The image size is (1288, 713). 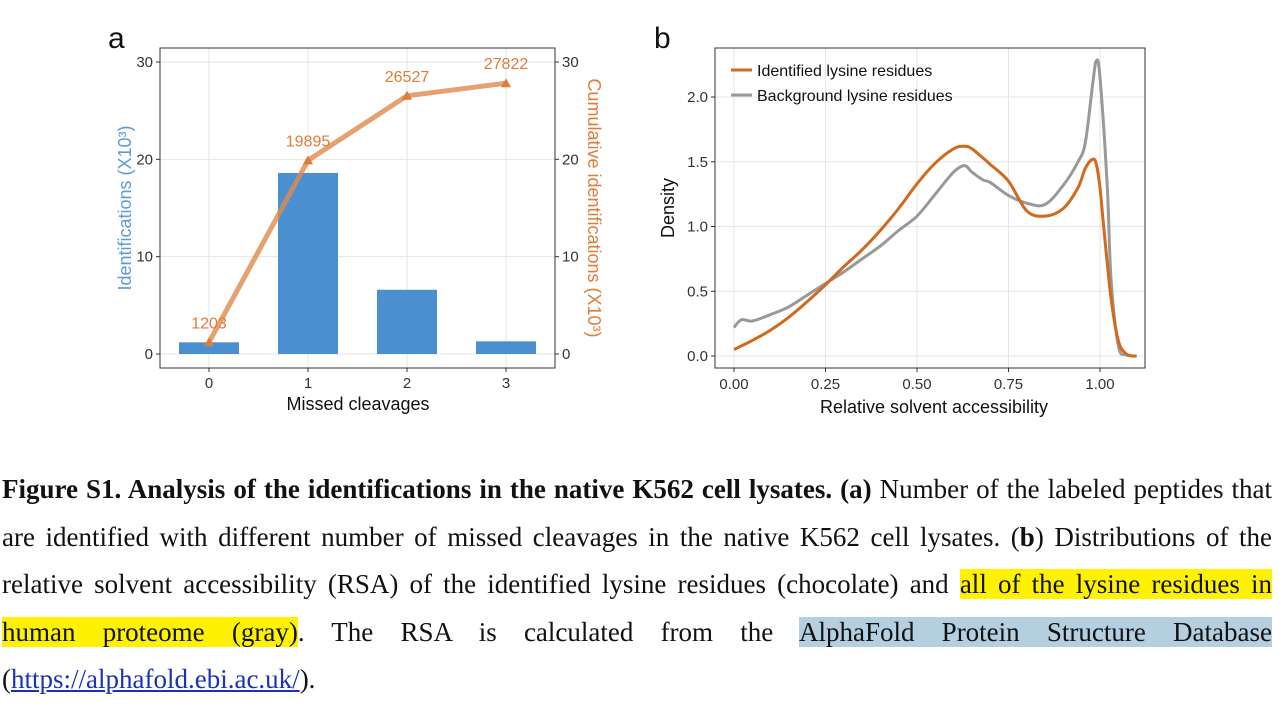 I want to click on caption-part-a-label: (a), so click(x=856, y=489).